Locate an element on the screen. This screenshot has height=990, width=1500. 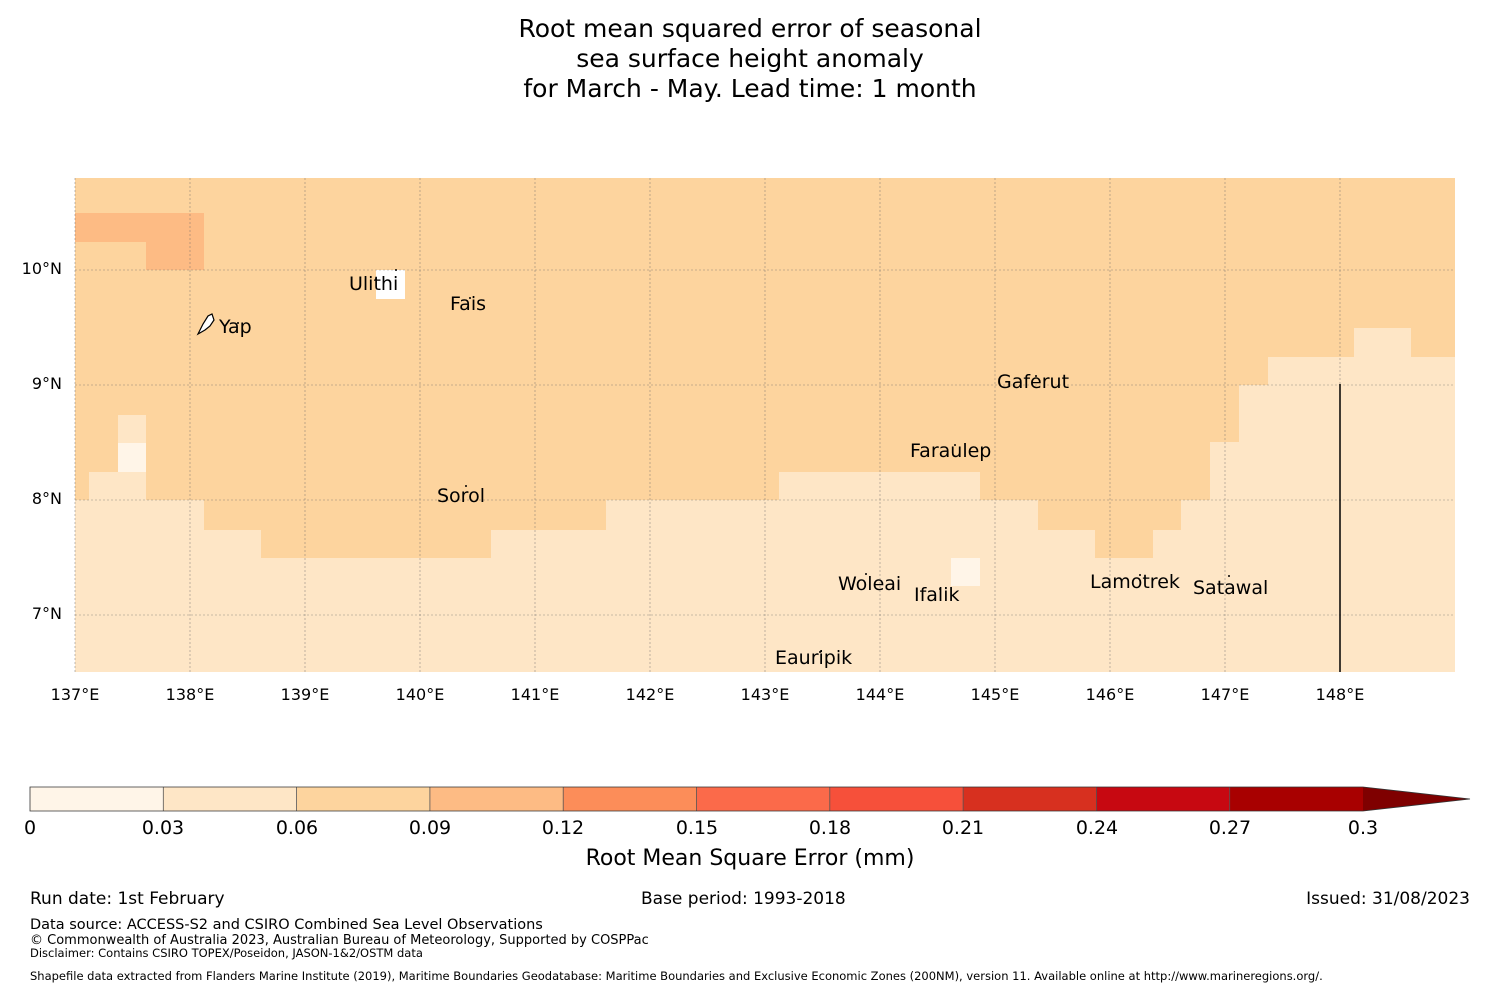
place-label-satawal: Satawal is located at coordinates (1231, 588).